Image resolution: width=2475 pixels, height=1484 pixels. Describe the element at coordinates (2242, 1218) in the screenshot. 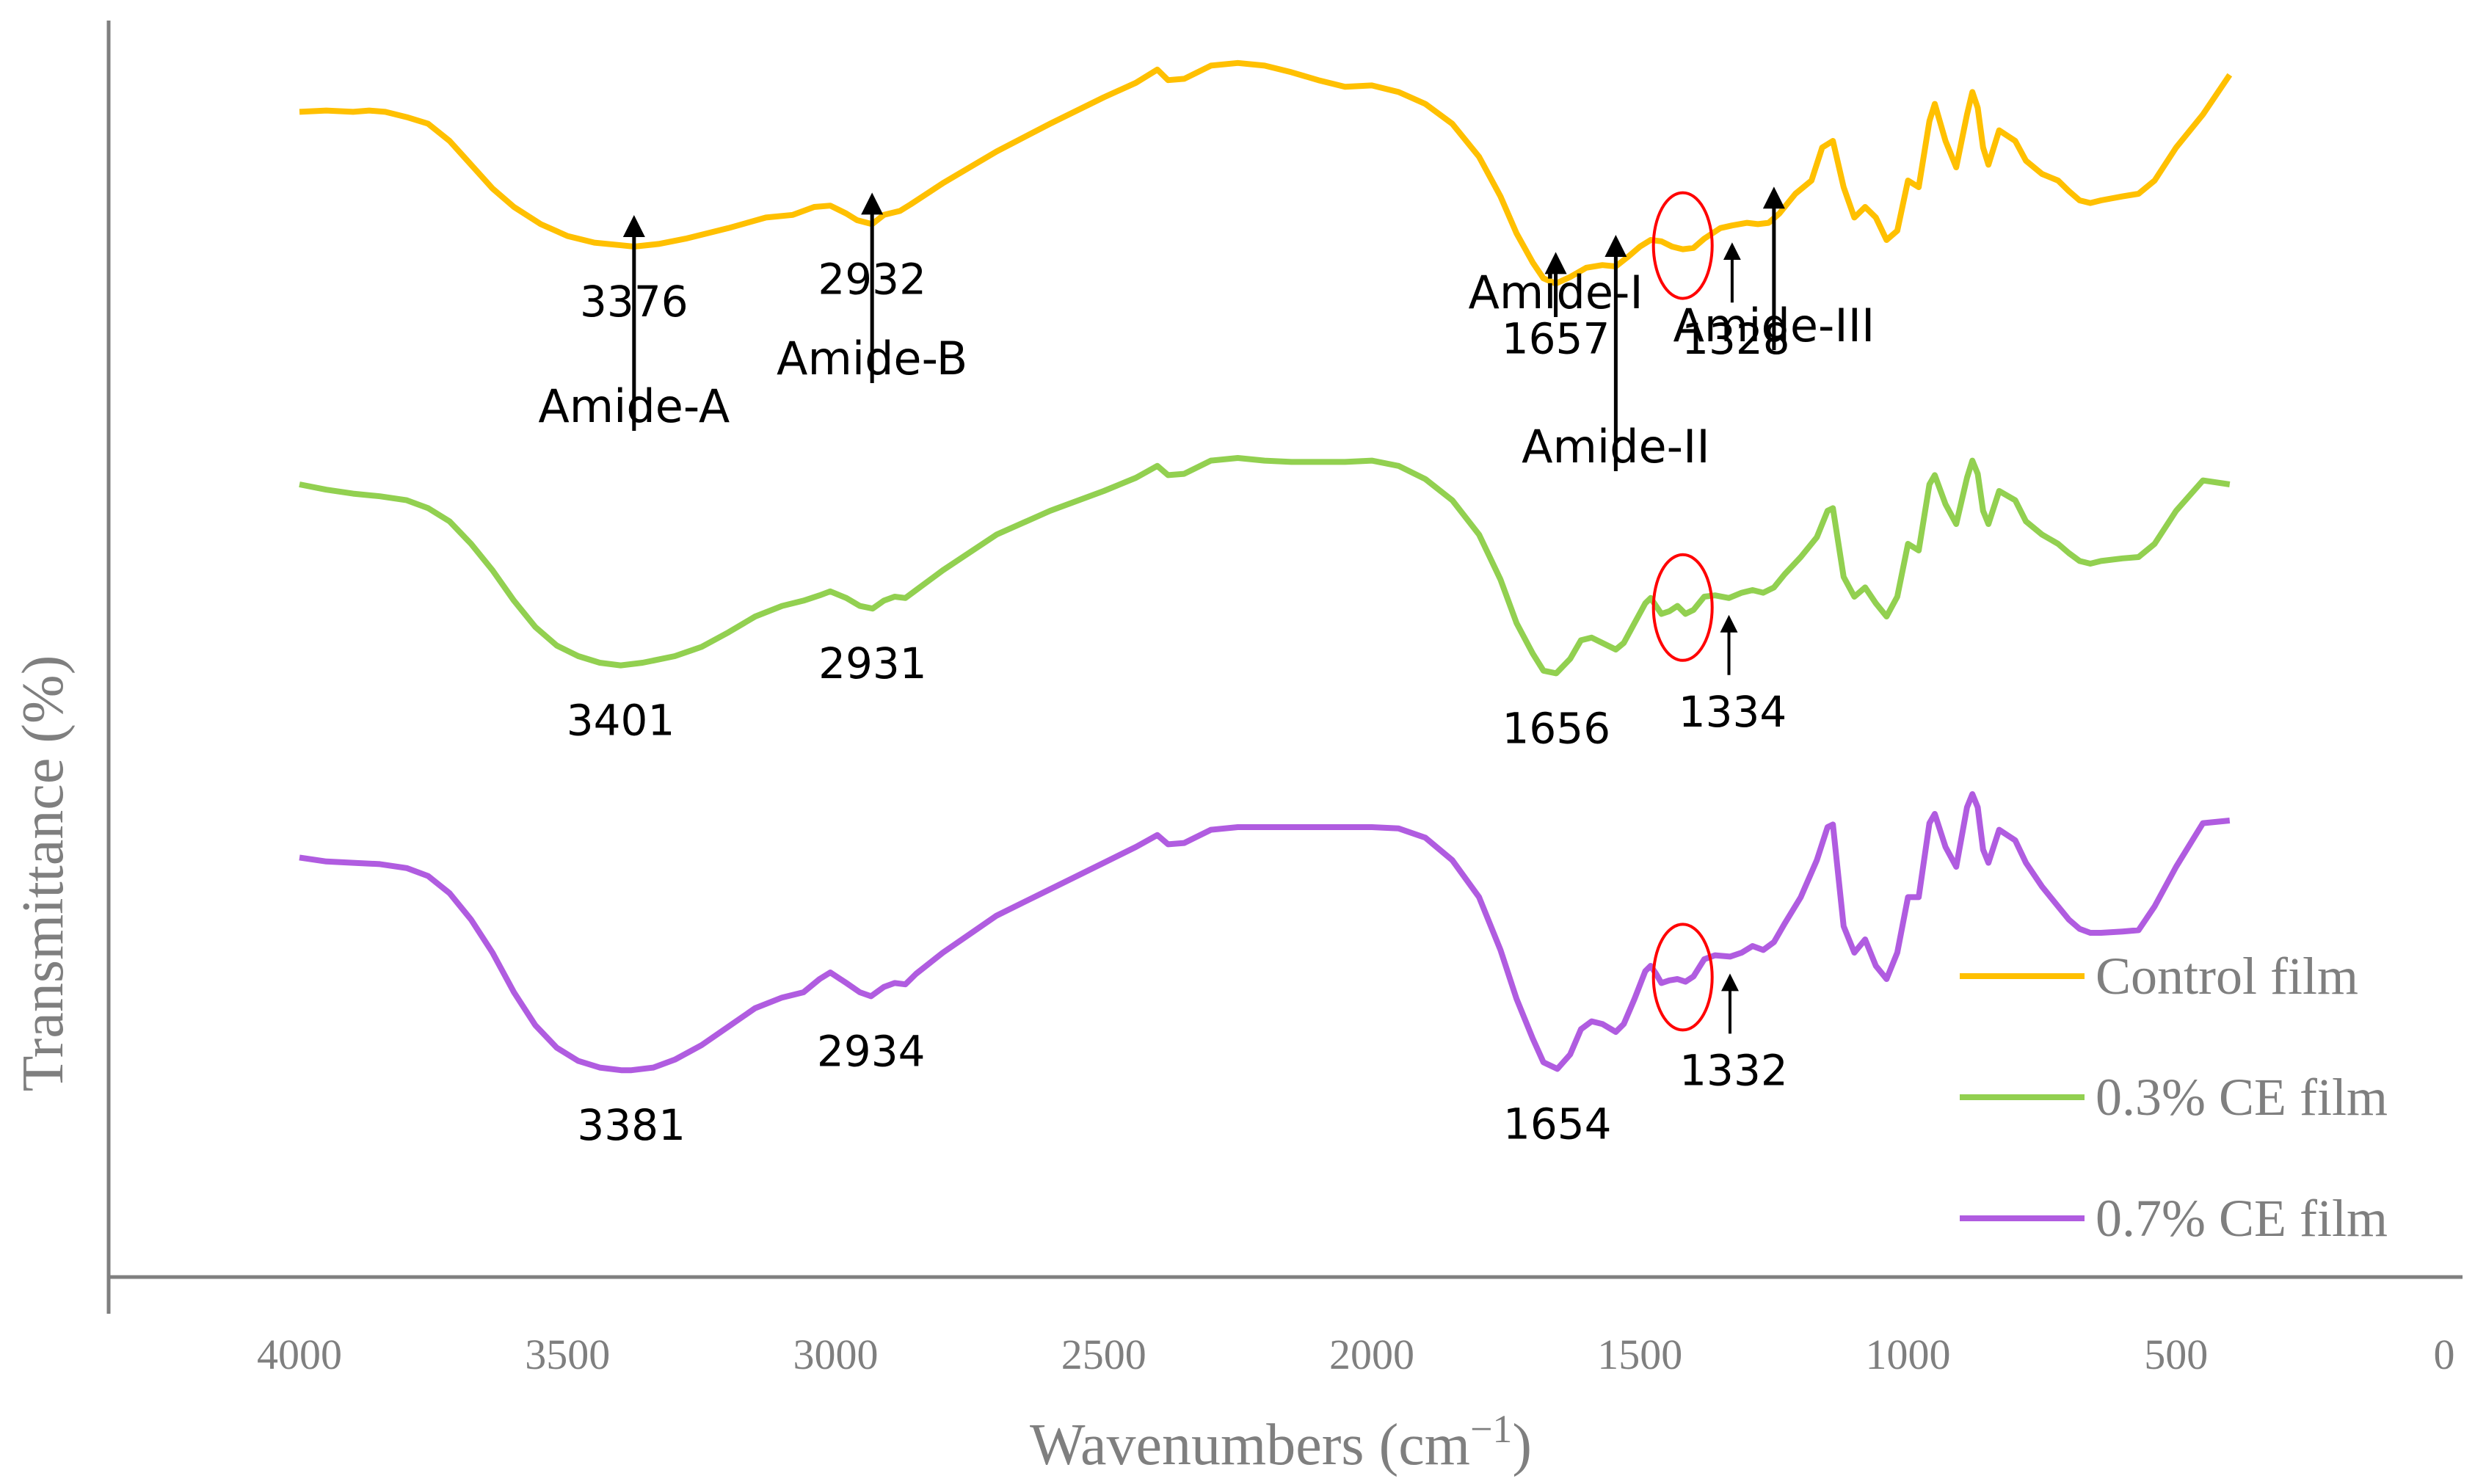

I see `legend-label-0-7-ce-film: 0.7% CE film` at that location.